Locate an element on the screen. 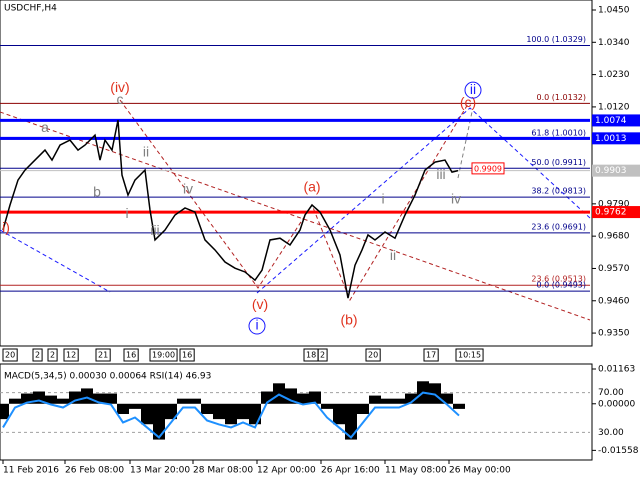 Image resolution: width=640 pixels, height=480 pixels. y-tick-label: 0.00000 is located at coordinates (616, 404).